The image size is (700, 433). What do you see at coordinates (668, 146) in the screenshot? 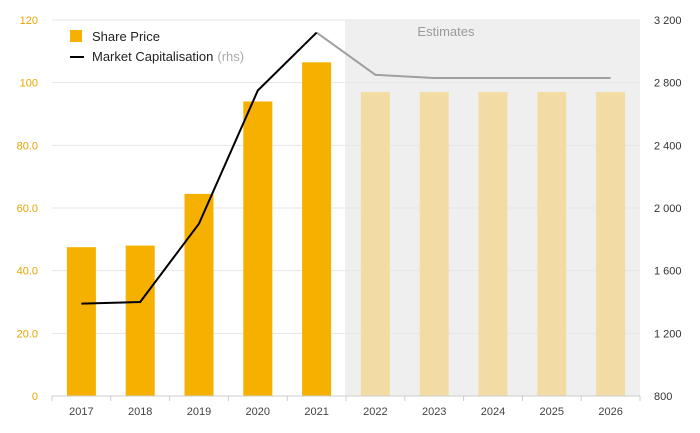
I see `y-right-tick-label: 2 400` at bounding box center [668, 146].